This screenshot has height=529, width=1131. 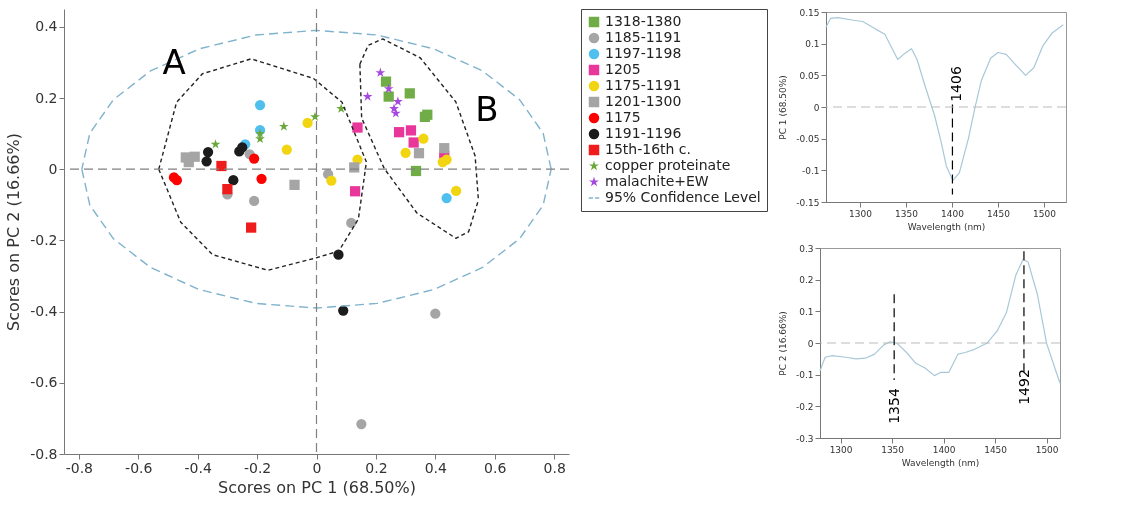 What do you see at coordinates (643, 85) in the screenshot?
I see `legend-label: 1175-1191` at bounding box center [643, 85].